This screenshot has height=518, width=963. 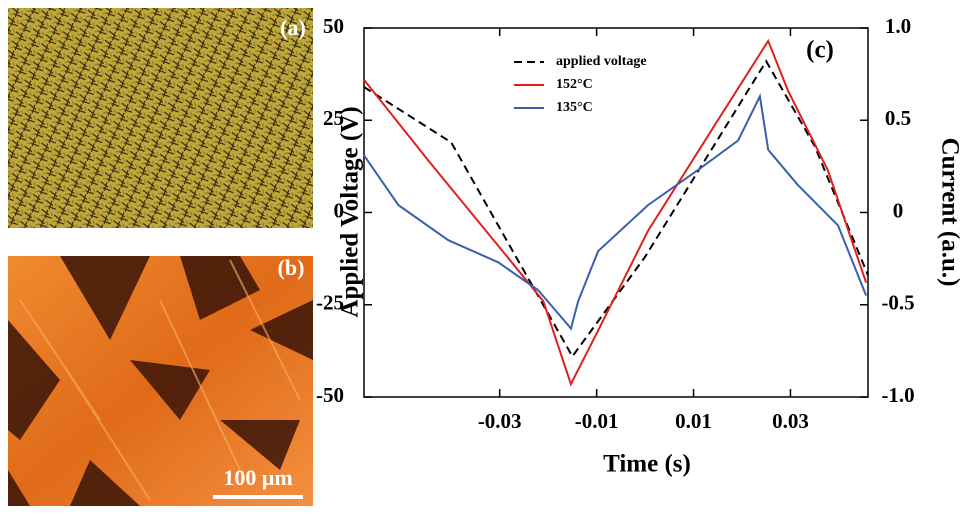 What do you see at coordinates (339, 210) in the screenshot?
I see `y-tick-label: 0` at bounding box center [339, 210].